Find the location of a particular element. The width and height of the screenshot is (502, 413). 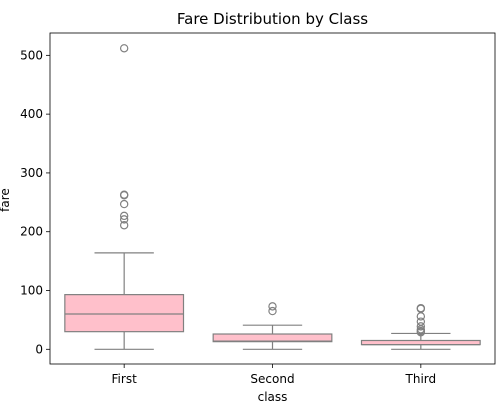

y-tick-label: 400 is located at coordinates (31, 114).